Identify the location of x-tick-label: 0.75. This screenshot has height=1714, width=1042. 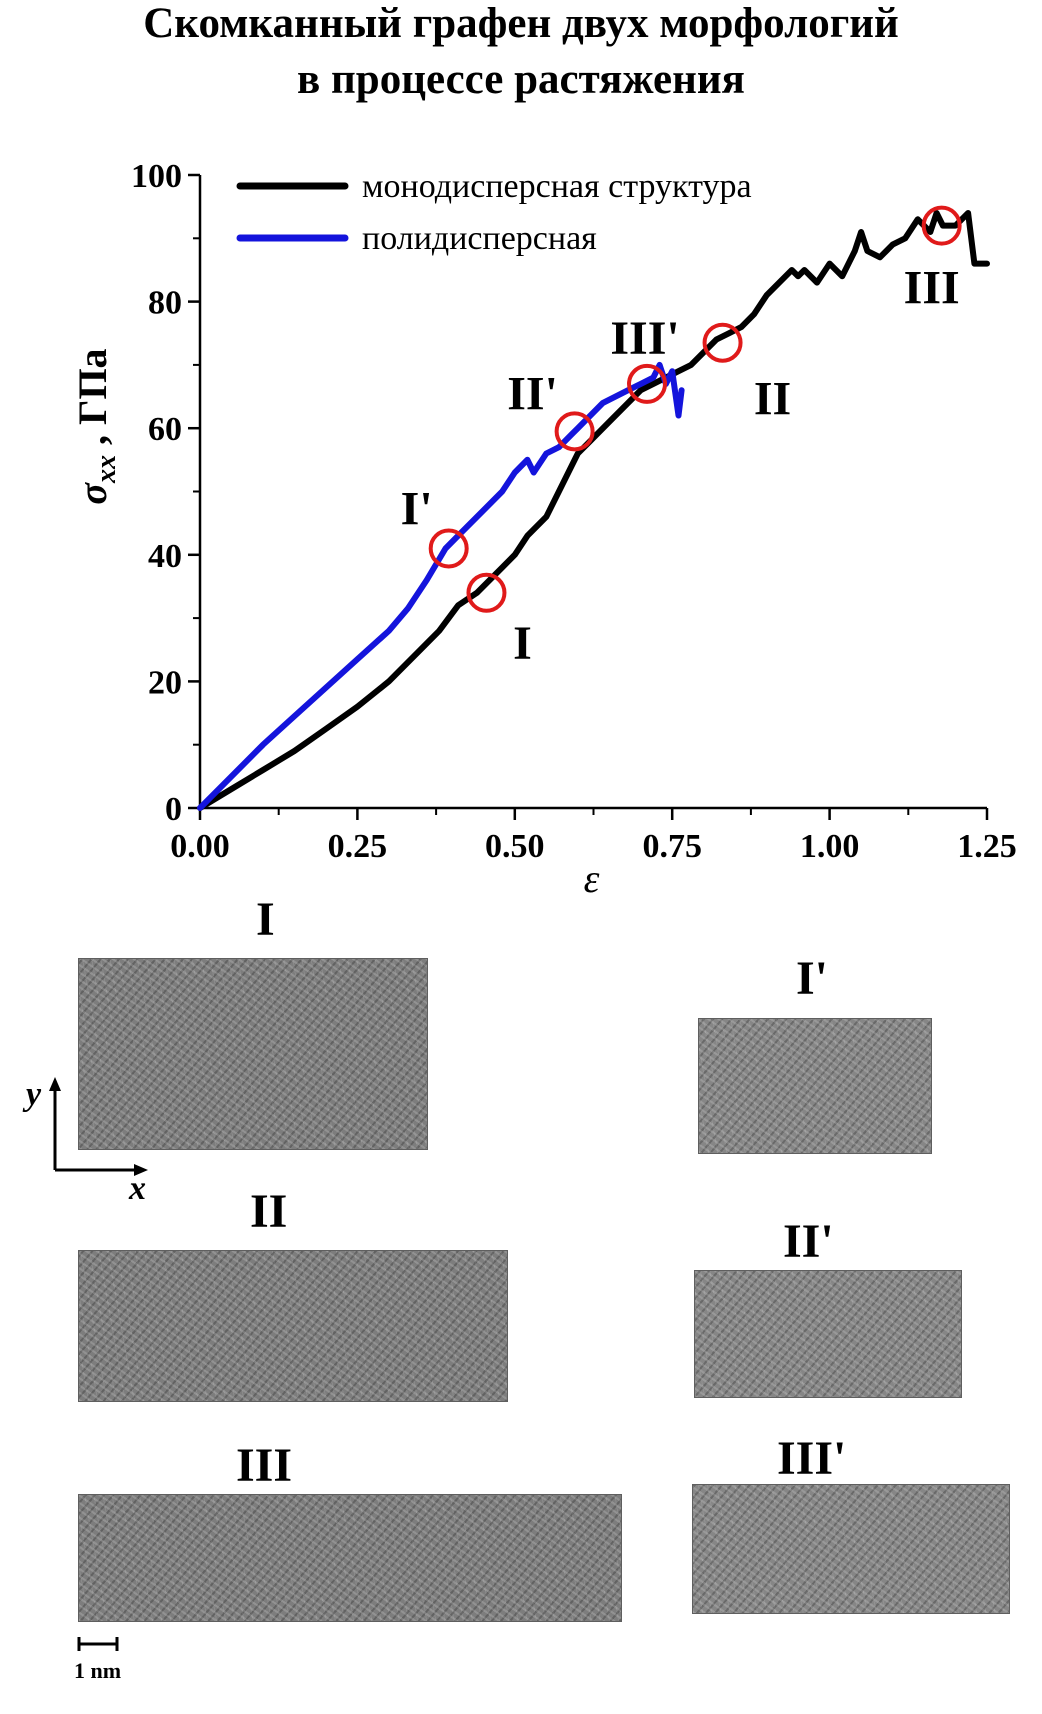
(672, 846).